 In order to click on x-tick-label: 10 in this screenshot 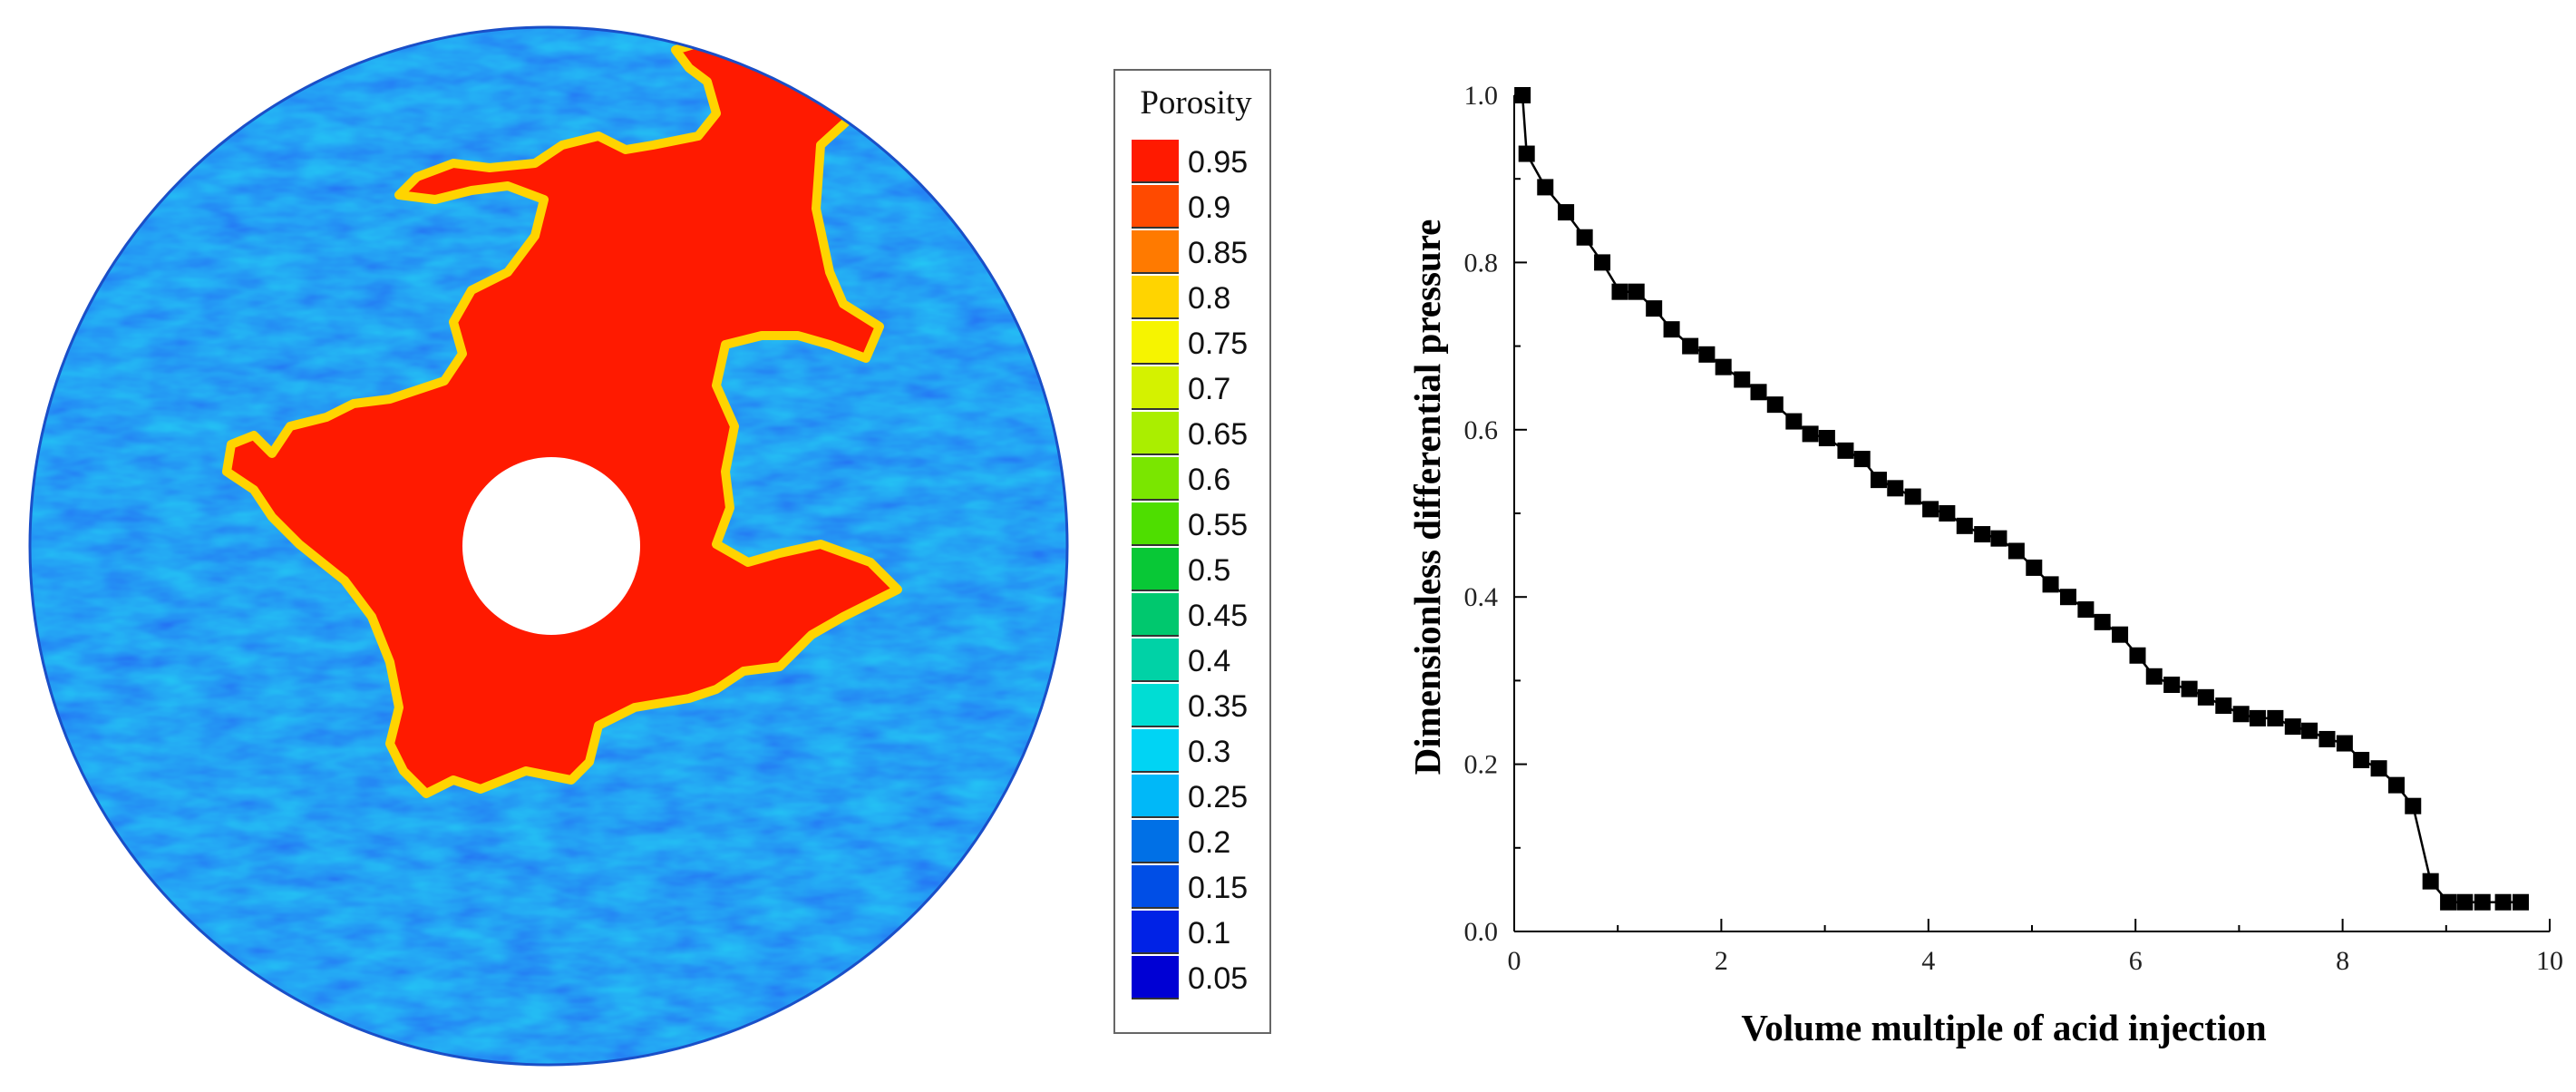, I will do `click(2549, 961)`.